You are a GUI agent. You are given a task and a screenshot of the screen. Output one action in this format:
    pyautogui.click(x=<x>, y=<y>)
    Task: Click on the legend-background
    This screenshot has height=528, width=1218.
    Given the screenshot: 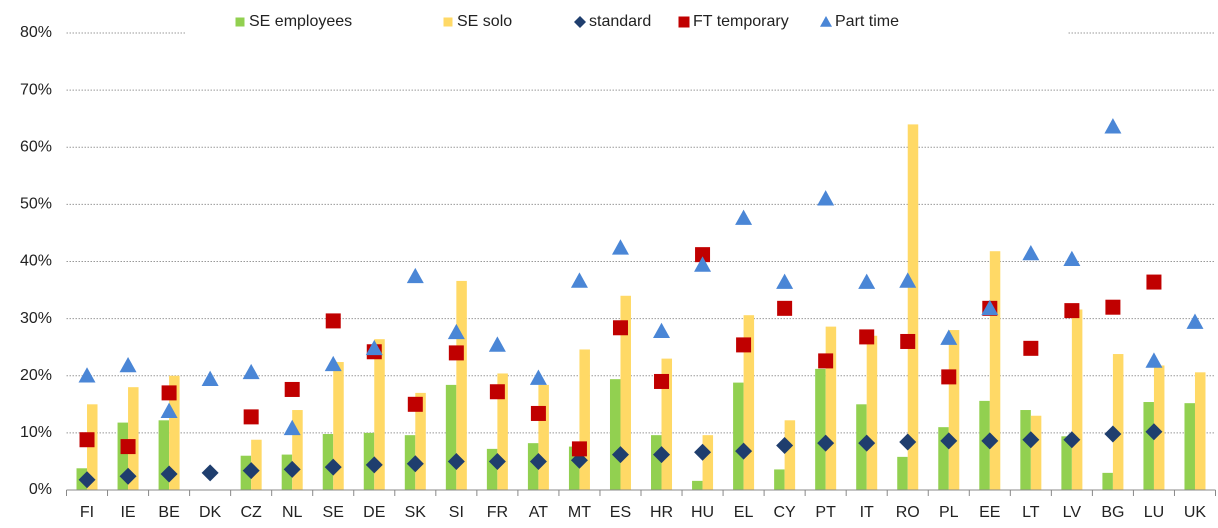 What is the action you would take?
    pyautogui.click(x=626, y=23)
    